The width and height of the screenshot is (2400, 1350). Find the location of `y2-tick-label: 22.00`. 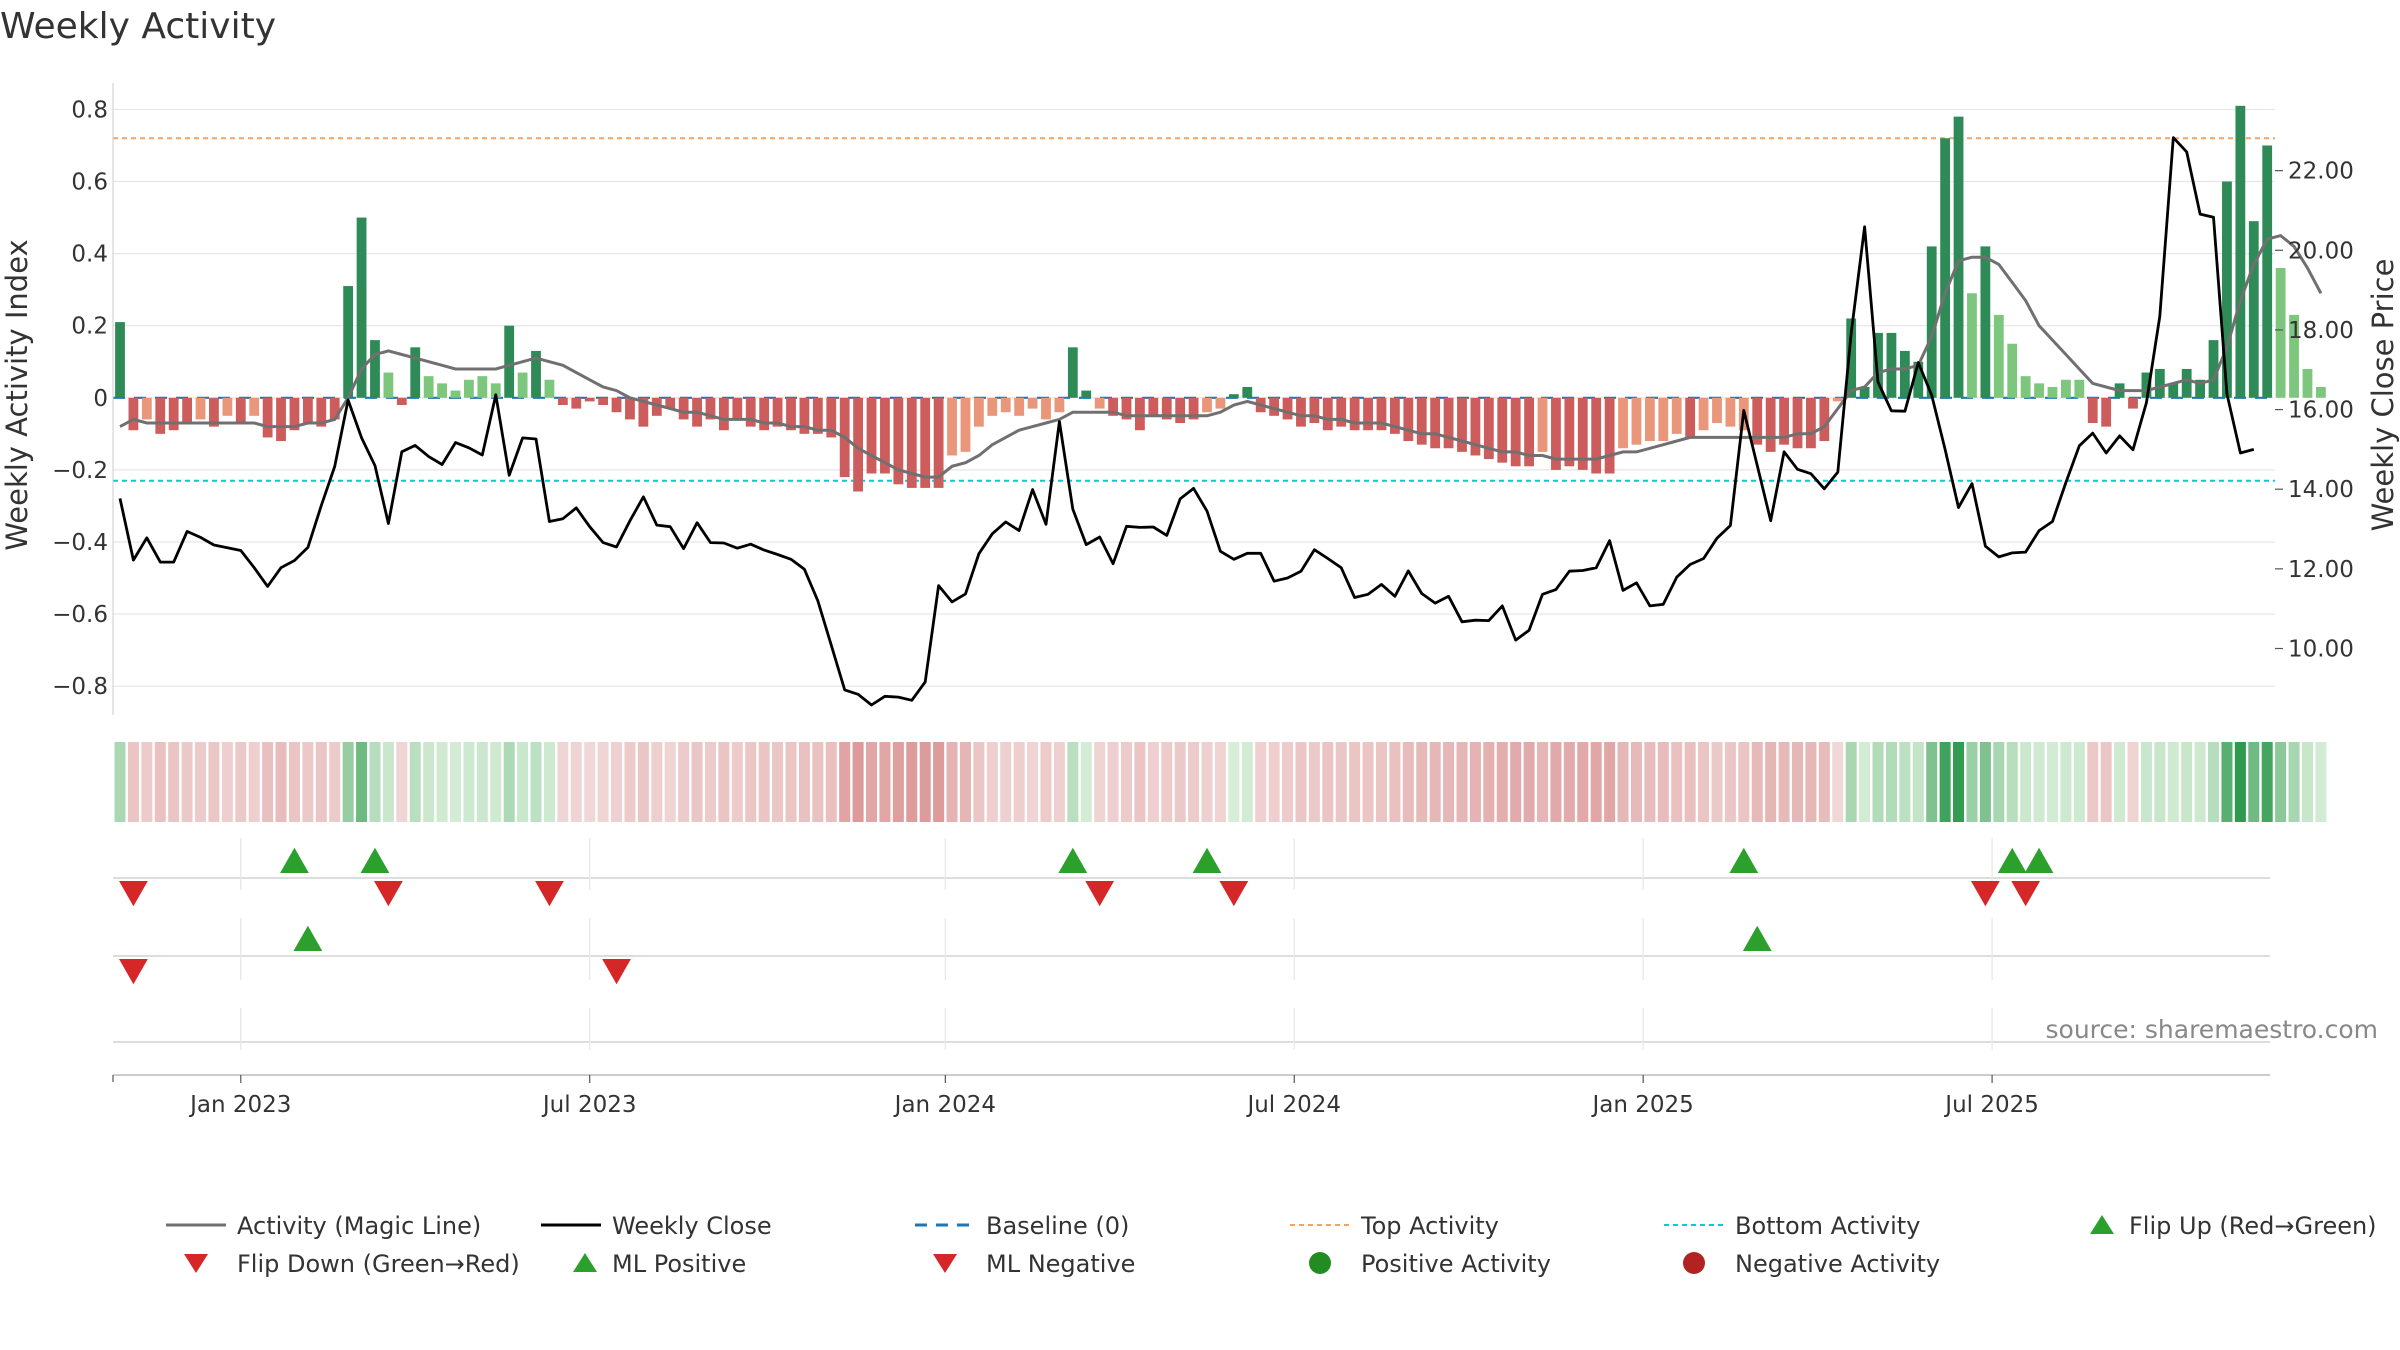

y2-tick-label: 22.00 is located at coordinates (2321, 172).